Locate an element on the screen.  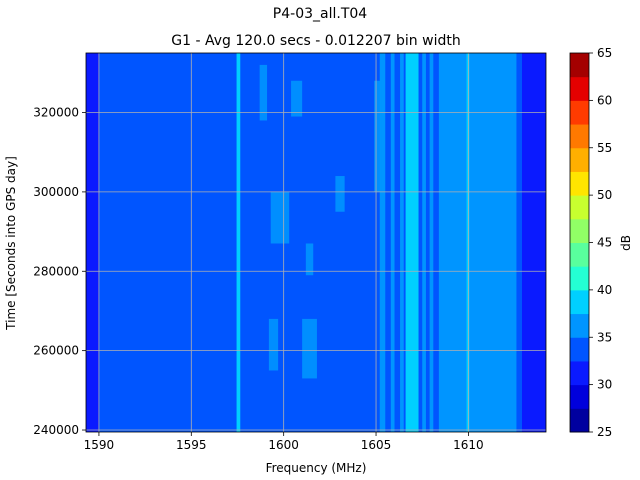
colorbar-label: dB is located at coordinates (626, 243).